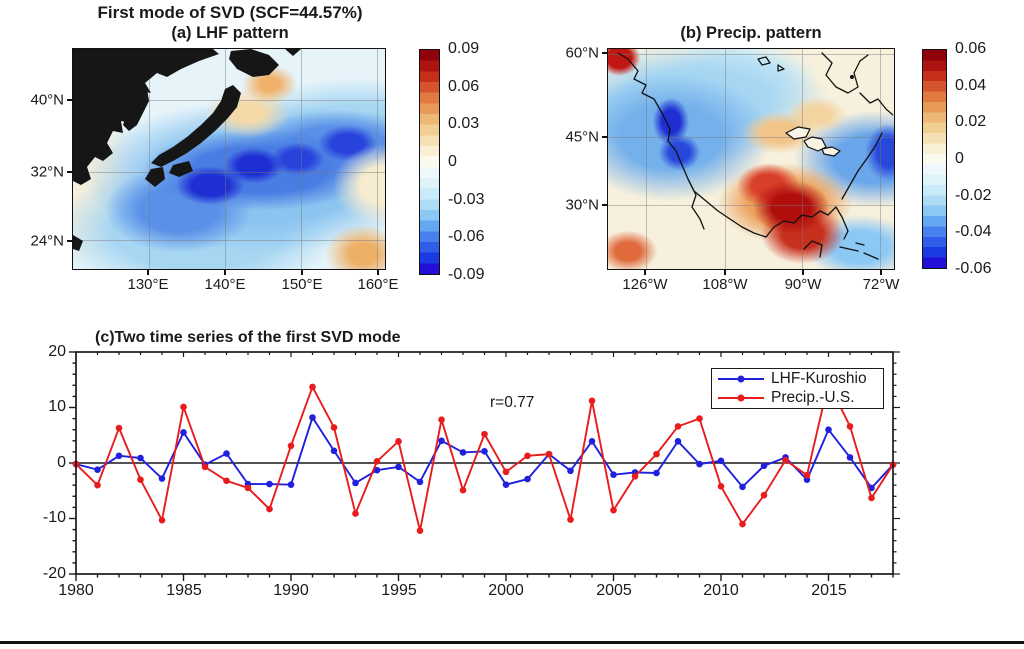 This screenshot has height=649, width=1024. What do you see at coordinates (69, 100) in the screenshot?
I see `tick-40n` at bounding box center [69, 100].